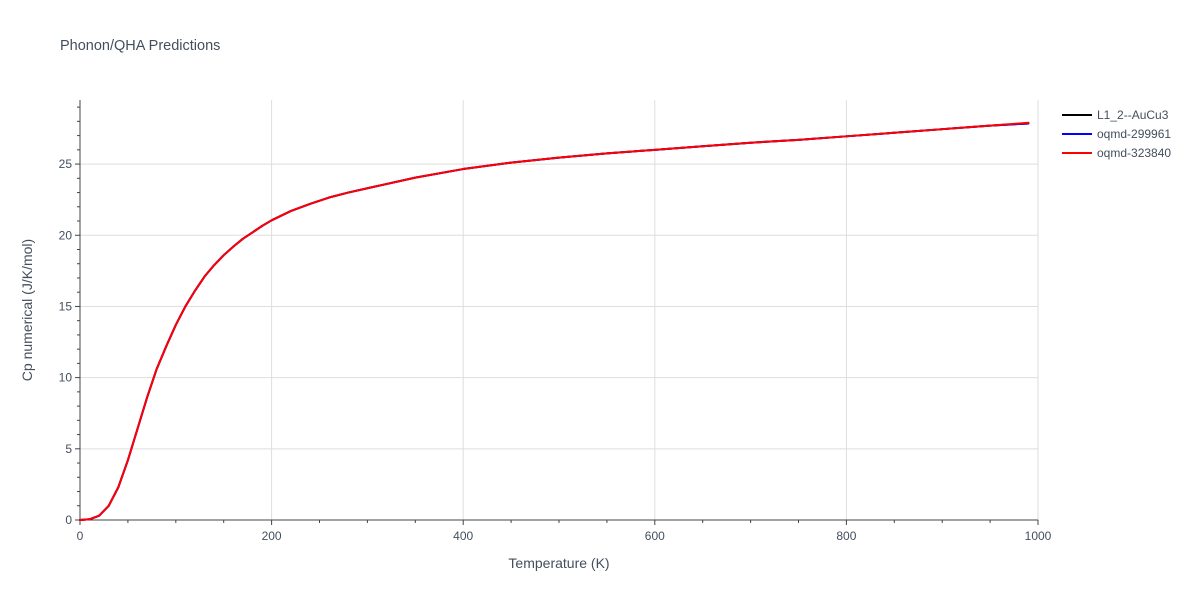 The height and width of the screenshot is (605, 1200). Describe the element at coordinates (463, 536) in the screenshot. I see `x-tick-label: 400` at that location.